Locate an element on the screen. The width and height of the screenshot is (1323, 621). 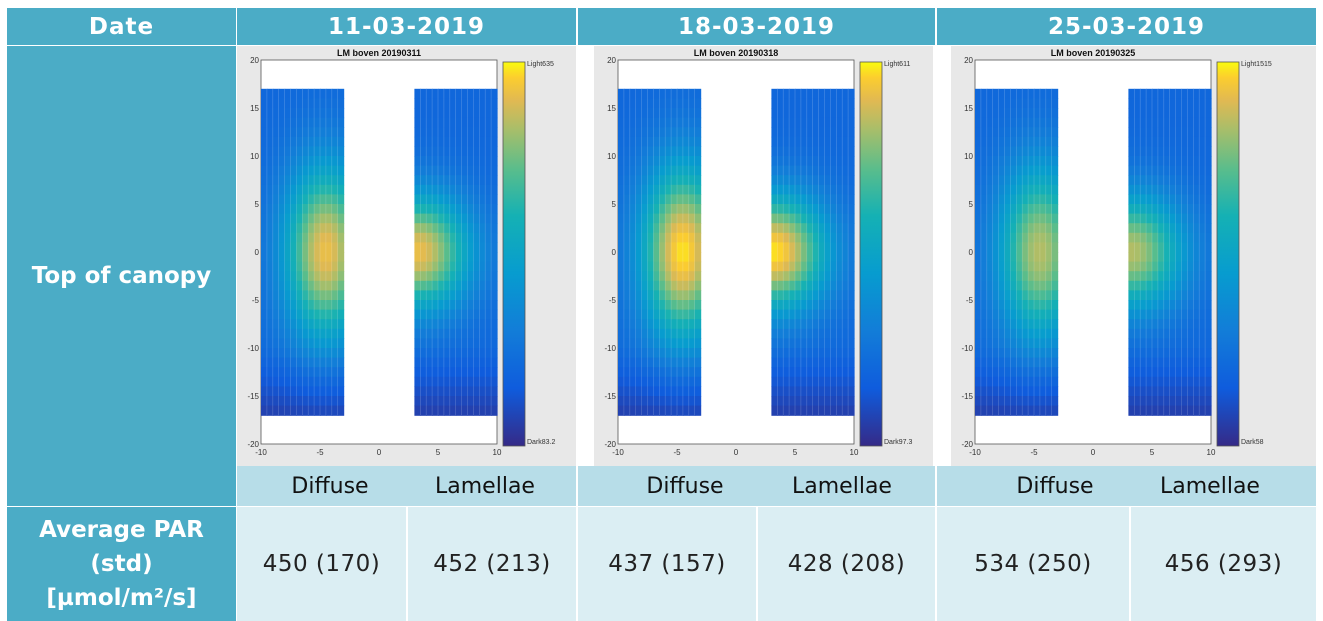
caption-lamellae-1: Lamellae is located at coordinates (485, 486).